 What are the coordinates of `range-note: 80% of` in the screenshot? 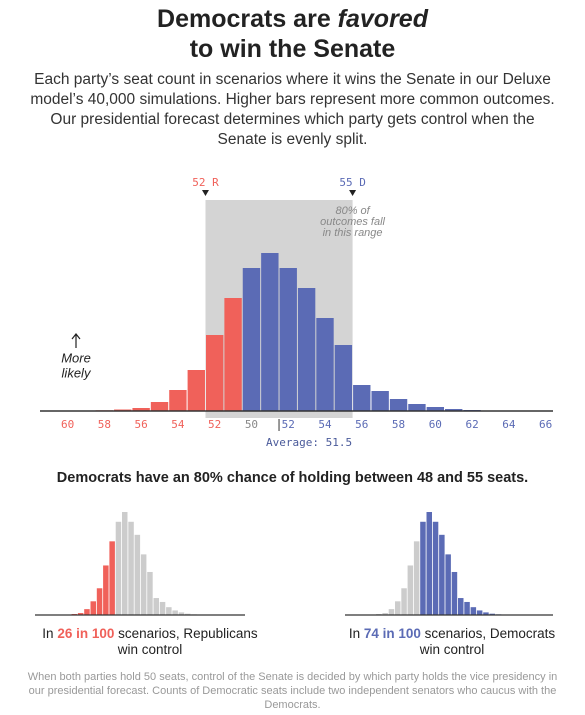 It's located at (352, 211).